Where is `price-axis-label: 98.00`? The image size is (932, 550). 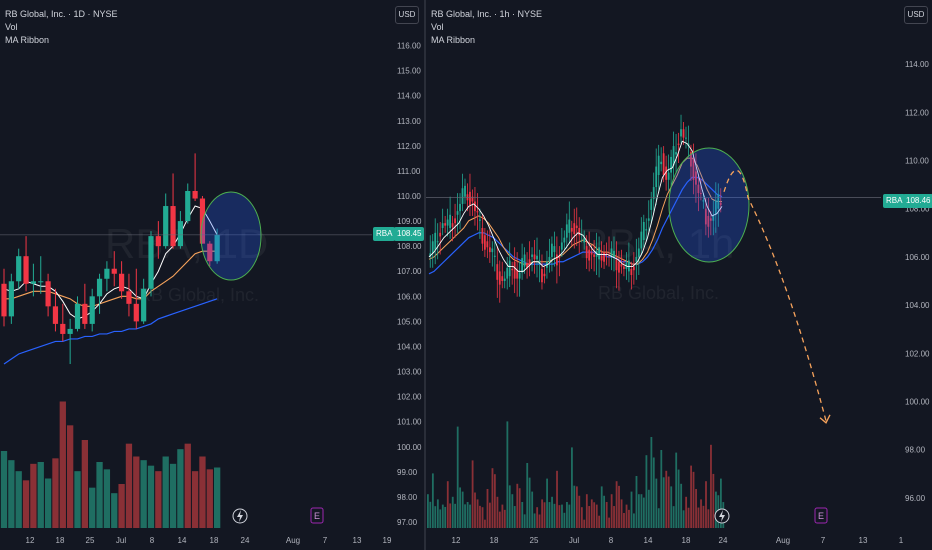 price-axis-label: 98.00 is located at coordinates (915, 450).